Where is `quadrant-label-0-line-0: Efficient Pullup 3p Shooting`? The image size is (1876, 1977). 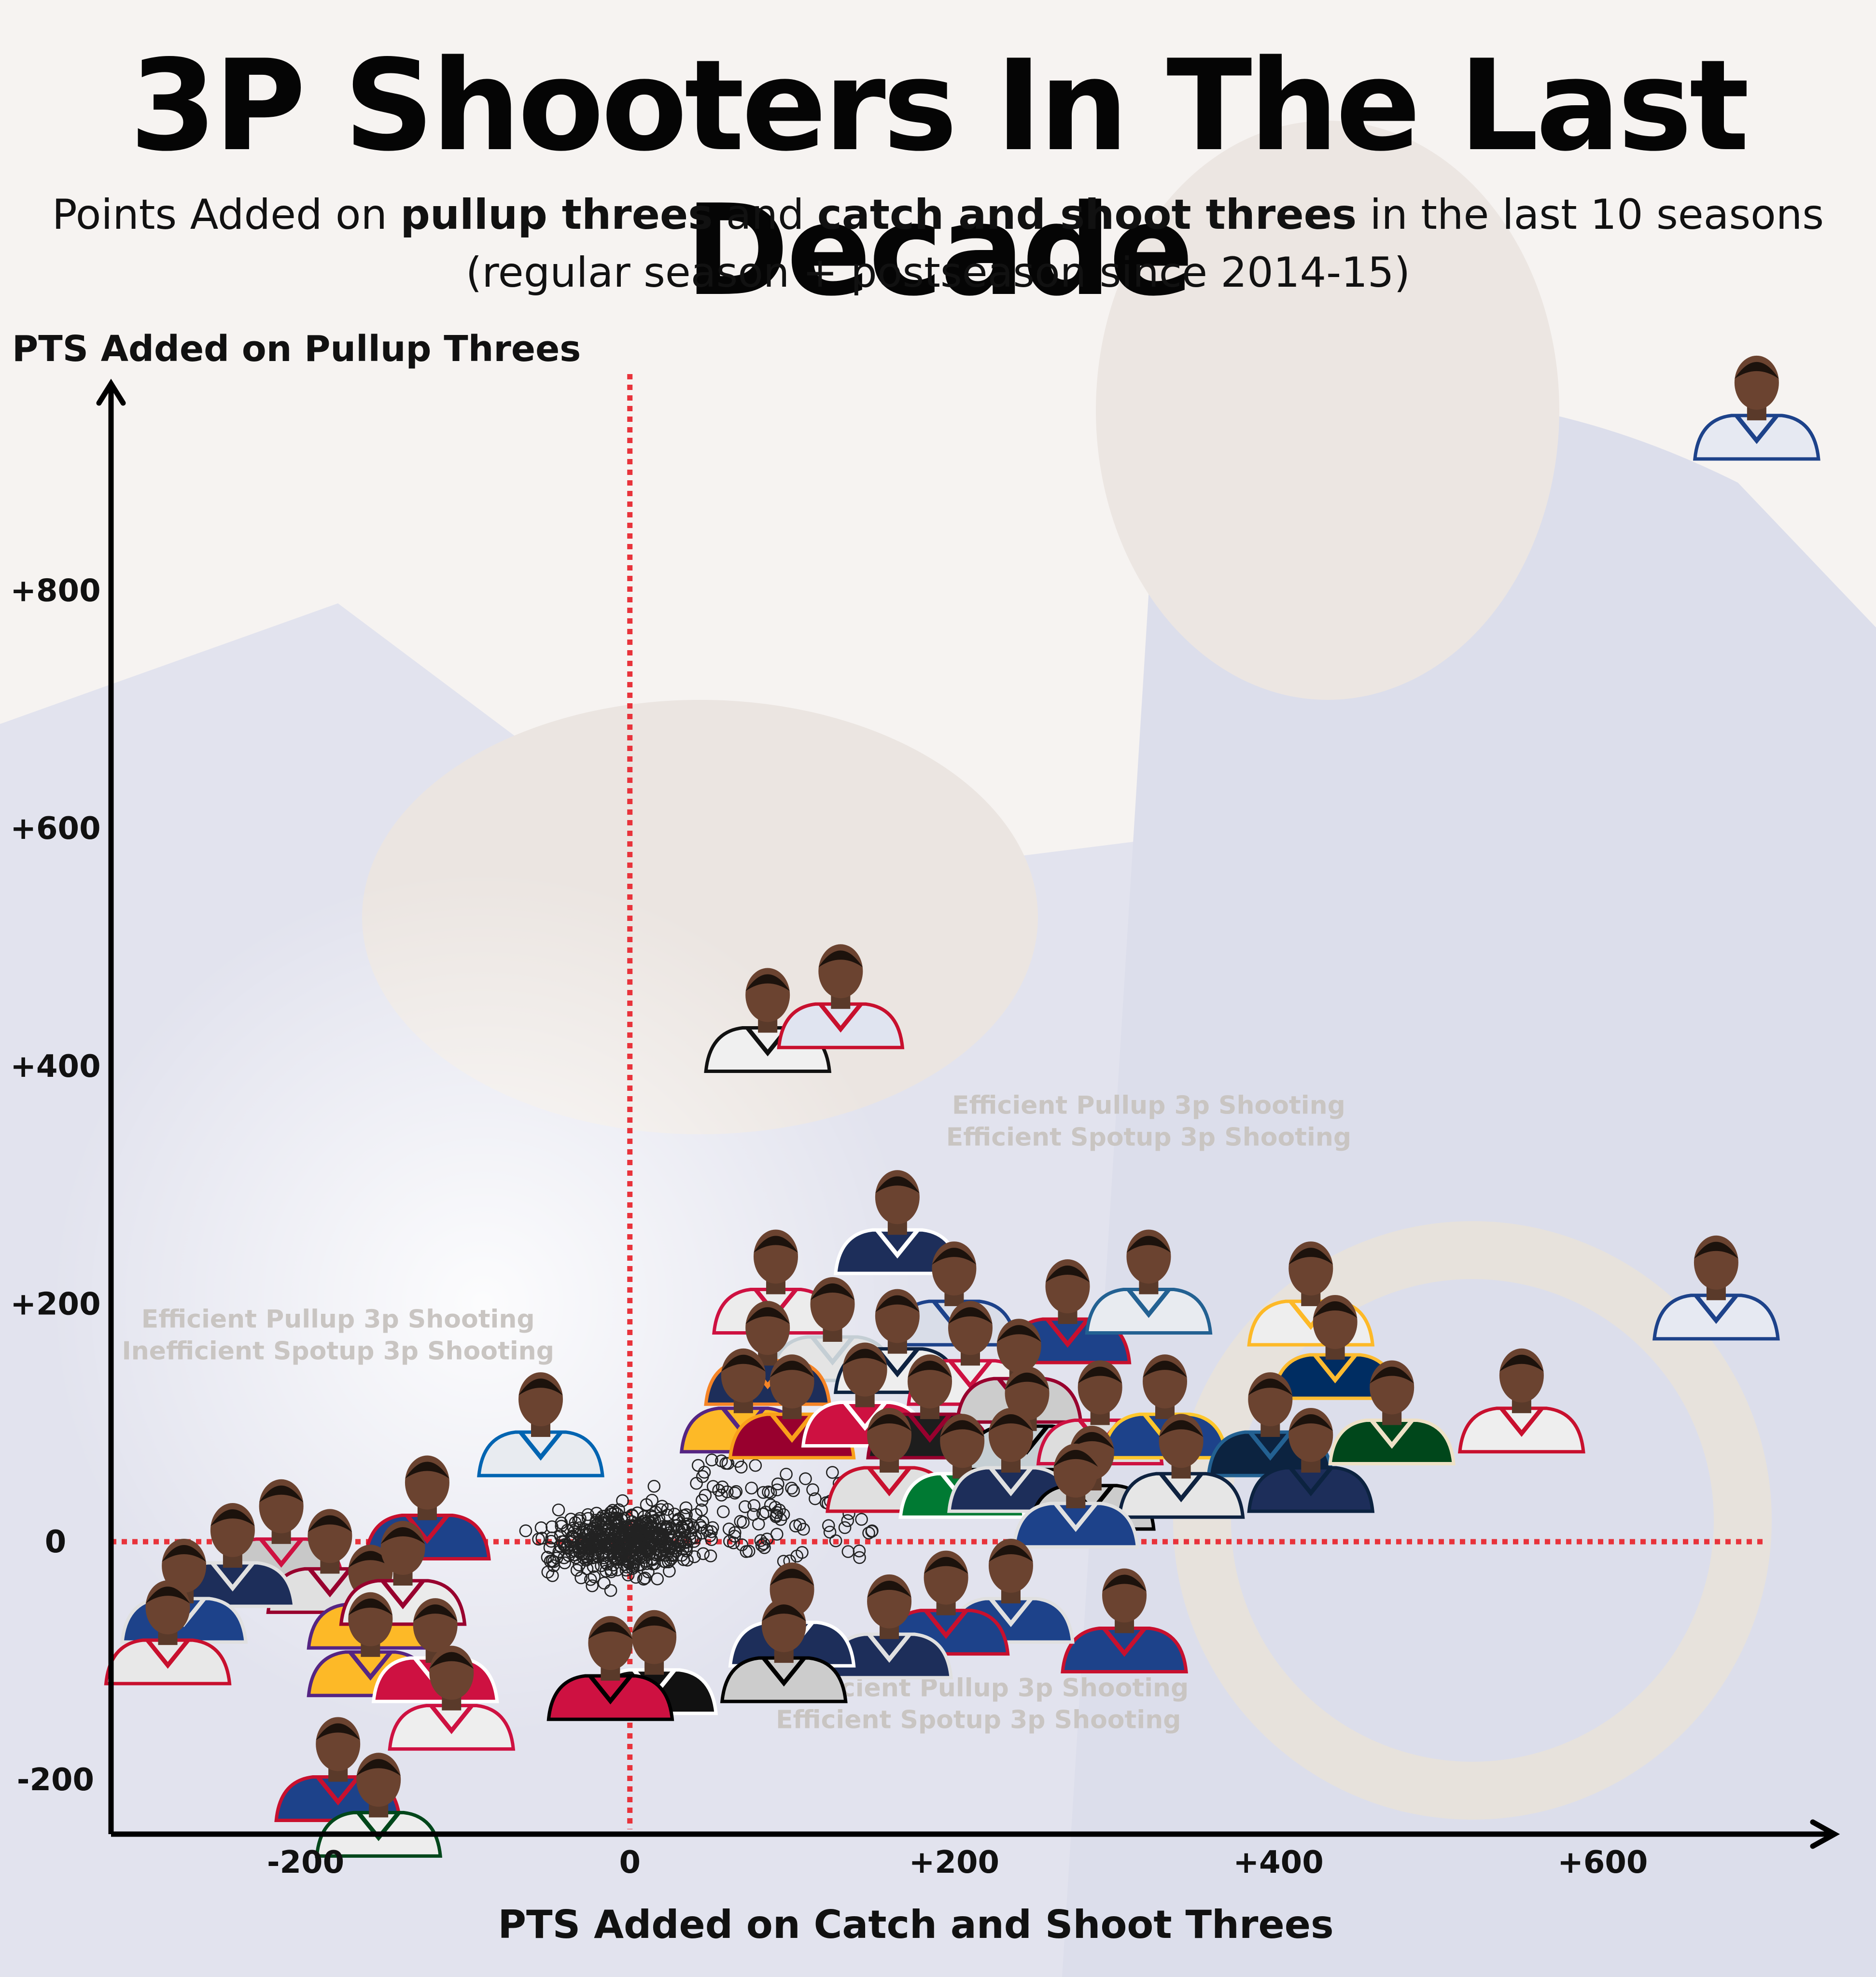
quadrant-label-0-line-0: Efficient Pullup 3p Shooting is located at coordinates (1149, 1105).